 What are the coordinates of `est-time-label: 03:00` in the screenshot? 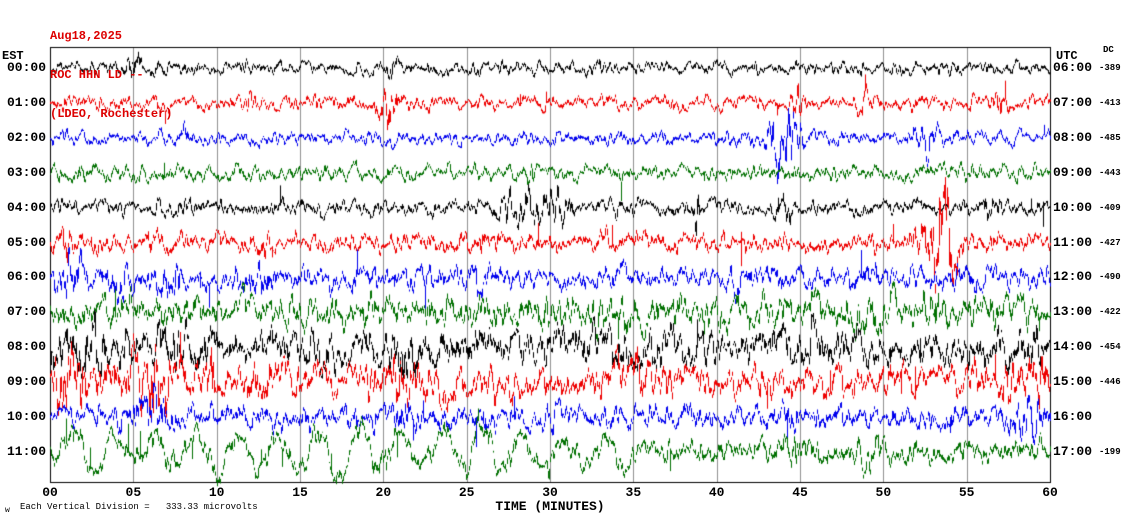 It's located at (26, 172).